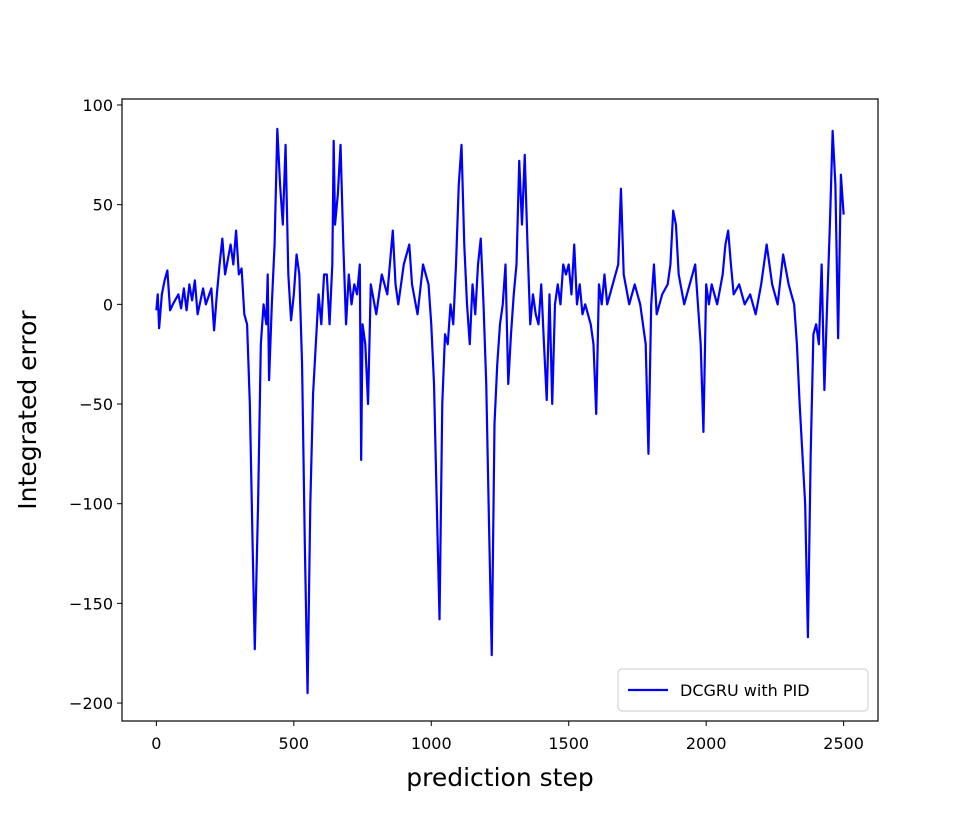  What do you see at coordinates (843, 743) in the screenshot?
I see `x-tick-label: 2500` at bounding box center [843, 743].